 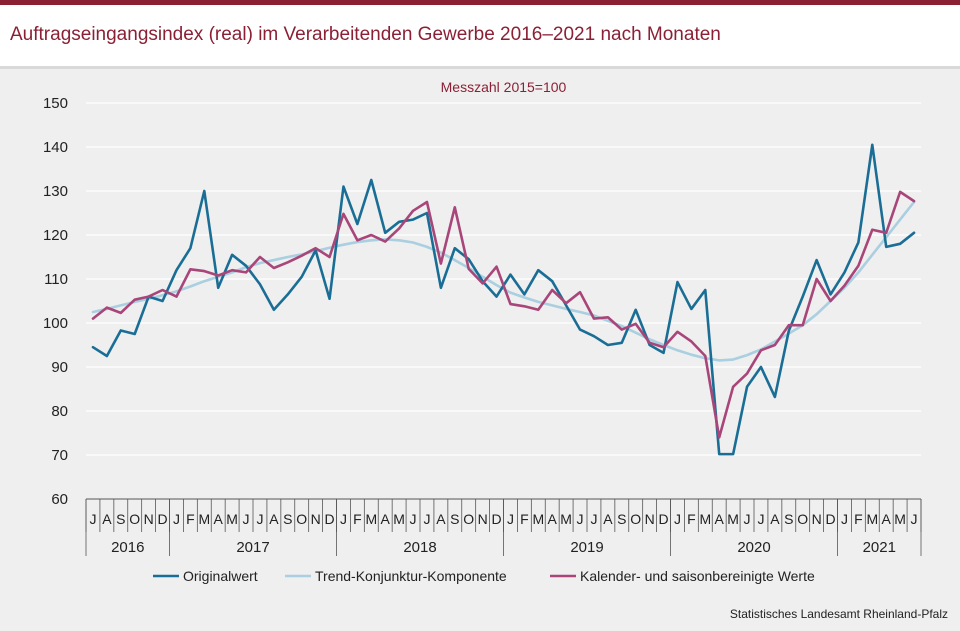 What do you see at coordinates (411, 576) in the screenshot?
I see `legend-label: Trend-Konjunktur-Komponente` at bounding box center [411, 576].